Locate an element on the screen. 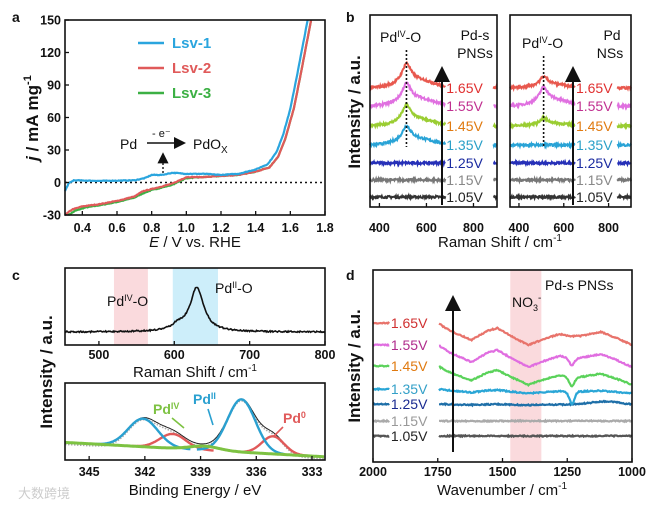 The width and height of the screenshot is (658, 506). panel-c-raman-x-axis-label: Raman Shift / cm-1 is located at coordinates (195, 372).